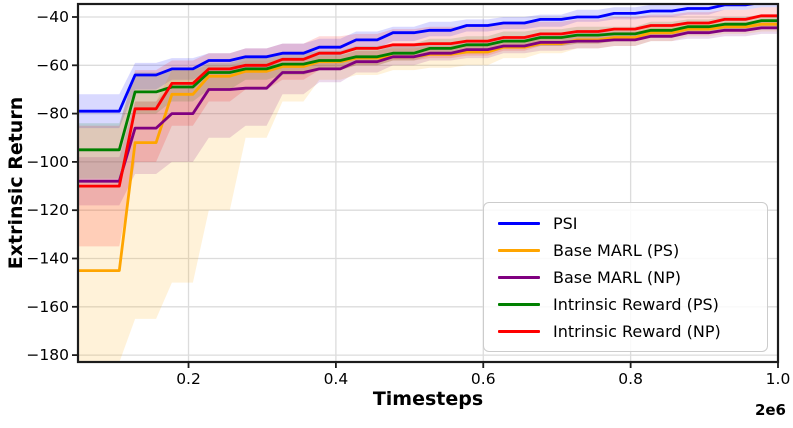 The width and height of the screenshot is (793, 428). What do you see at coordinates (16, 183) in the screenshot?
I see `y-axis-label: Extrinsic Return` at bounding box center [16, 183].